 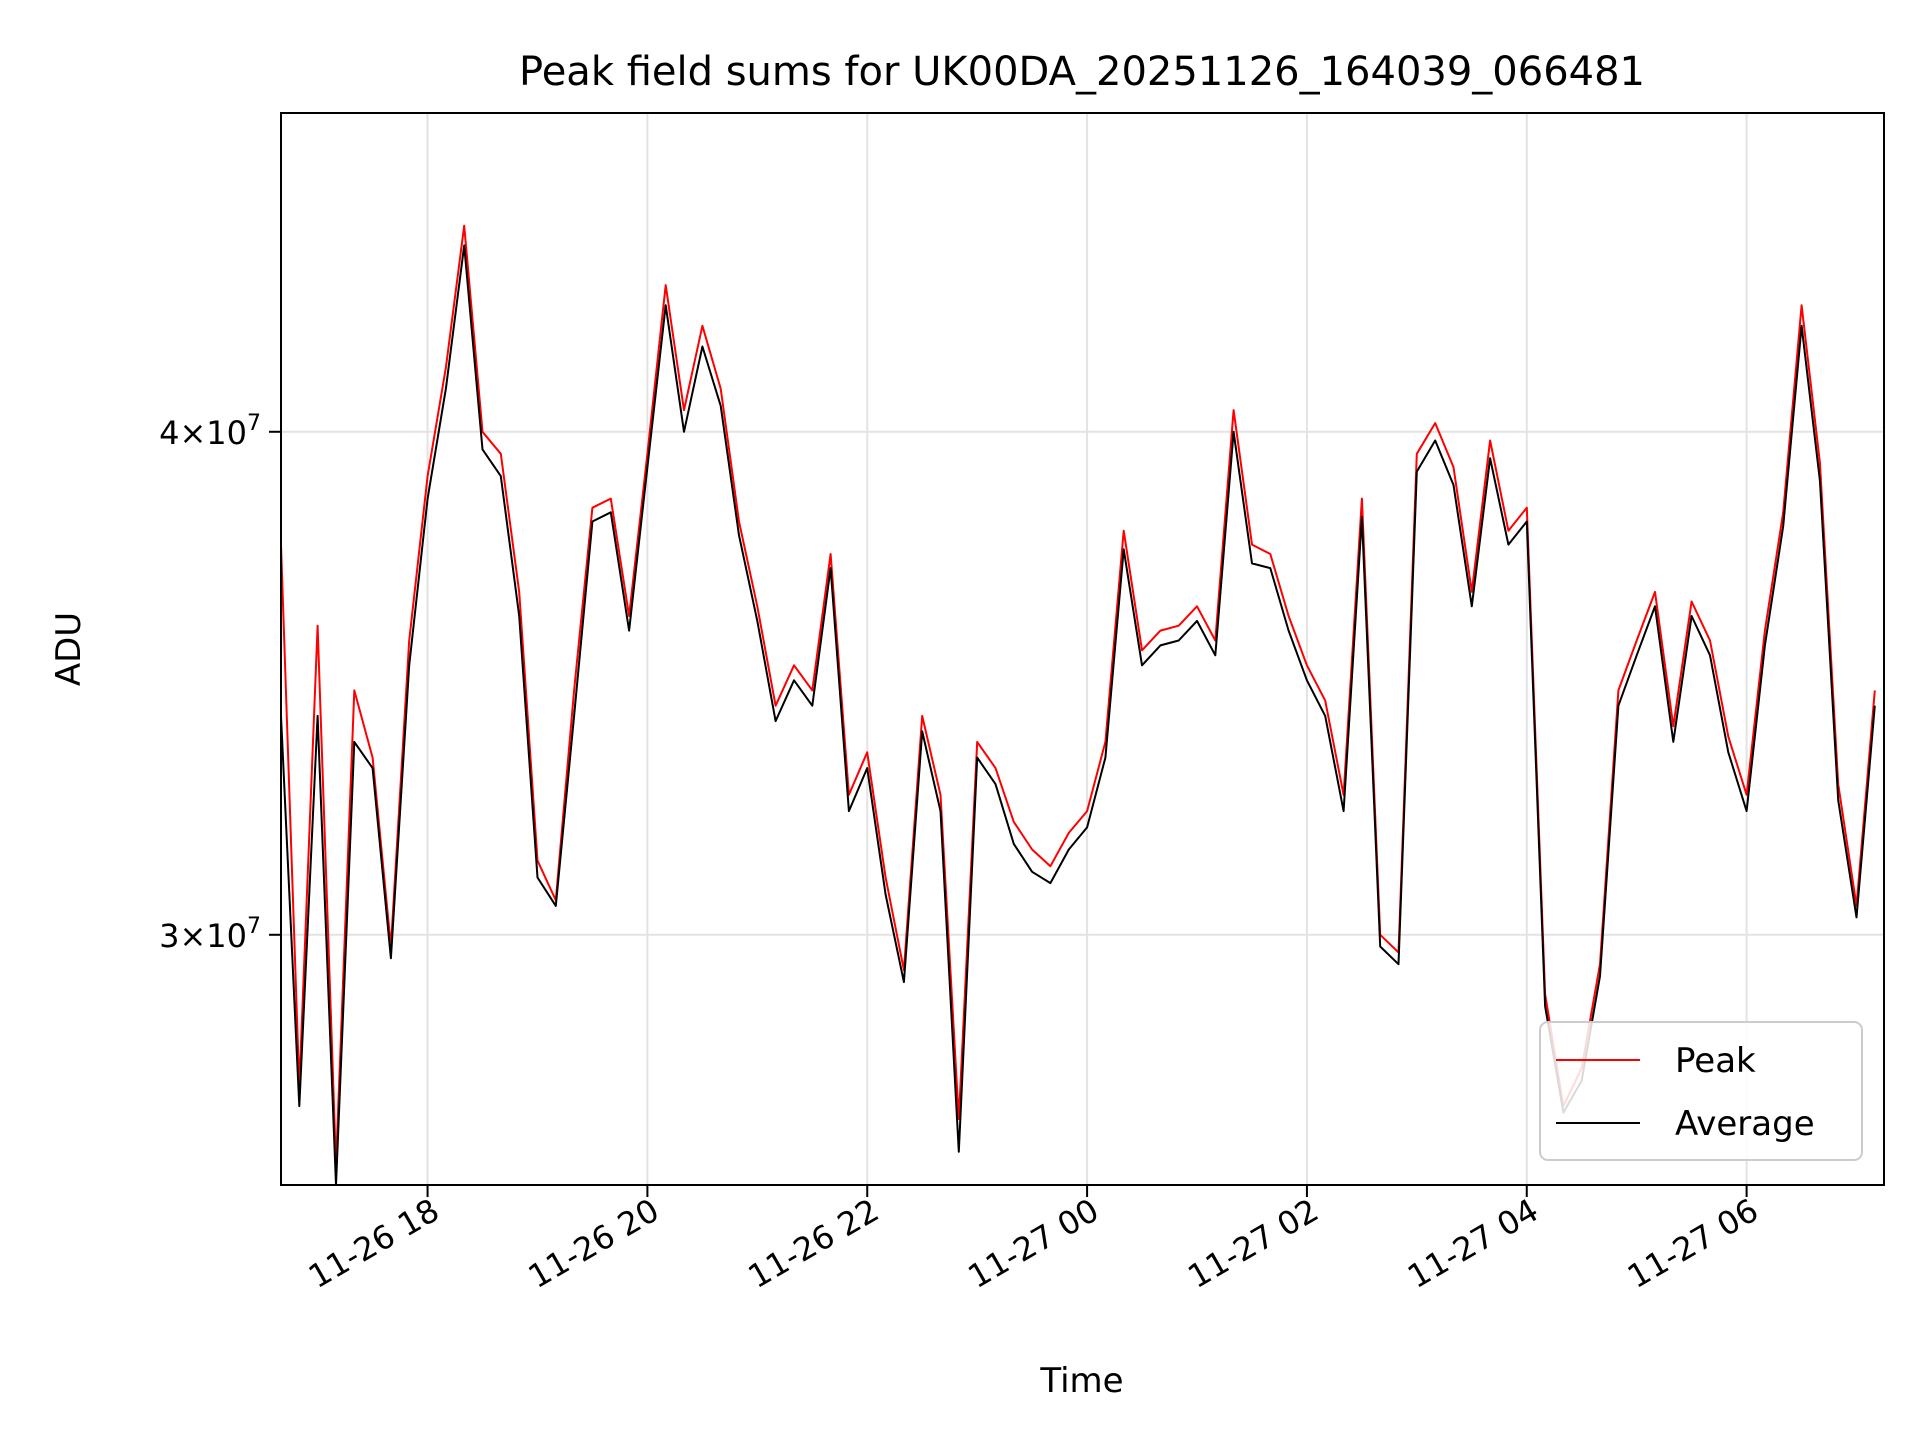 What do you see at coordinates (1081, 1381) in the screenshot?
I see `x-axis-label: Time` at bounding box center [1081, 1381].